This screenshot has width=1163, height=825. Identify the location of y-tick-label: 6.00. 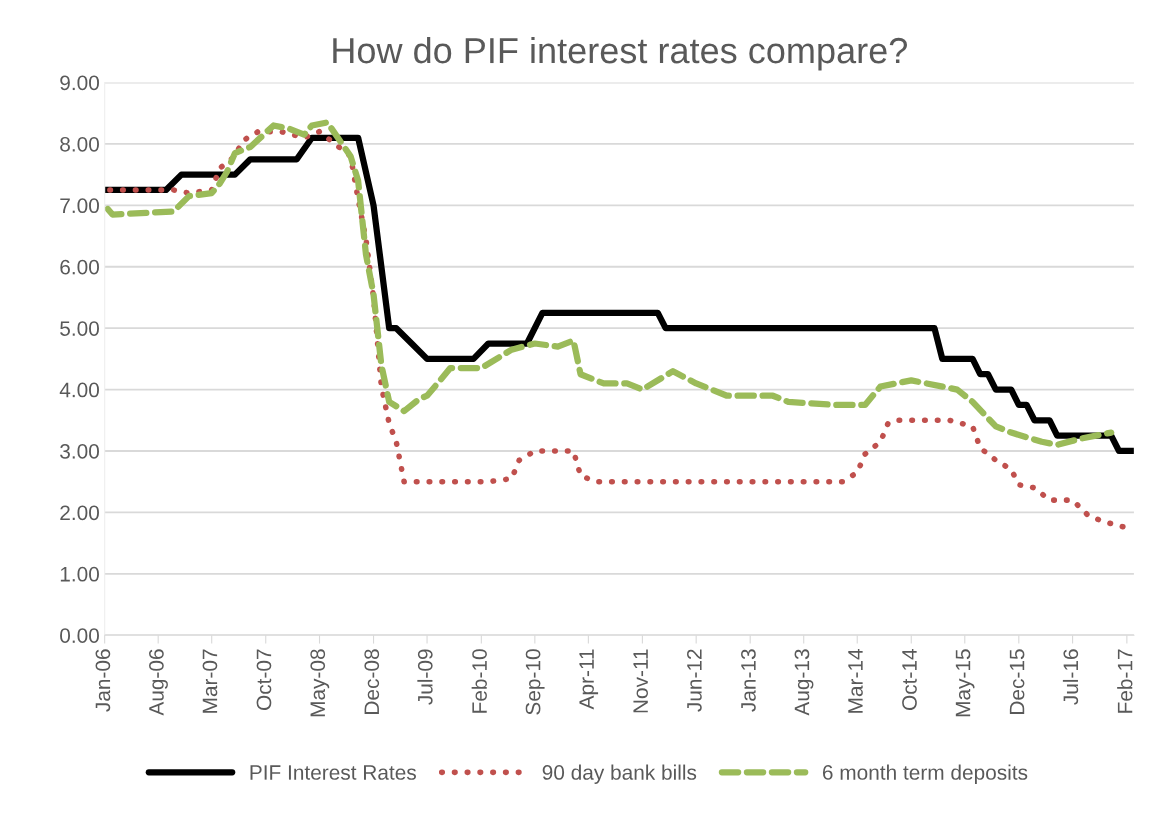
(79, 267).